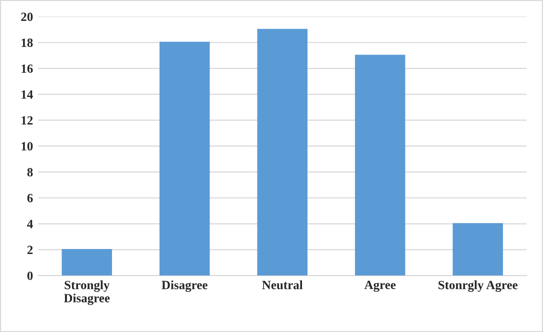 The height and width of the screenshot is (332, 543). I want to click on y-tick-label: 4, so click(30, 224).